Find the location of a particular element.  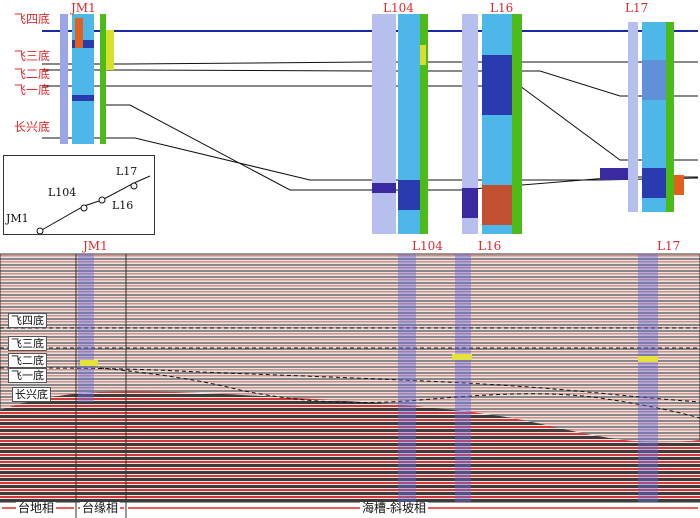

seismic-horizon-changxing is located at coordinates (399, 393).